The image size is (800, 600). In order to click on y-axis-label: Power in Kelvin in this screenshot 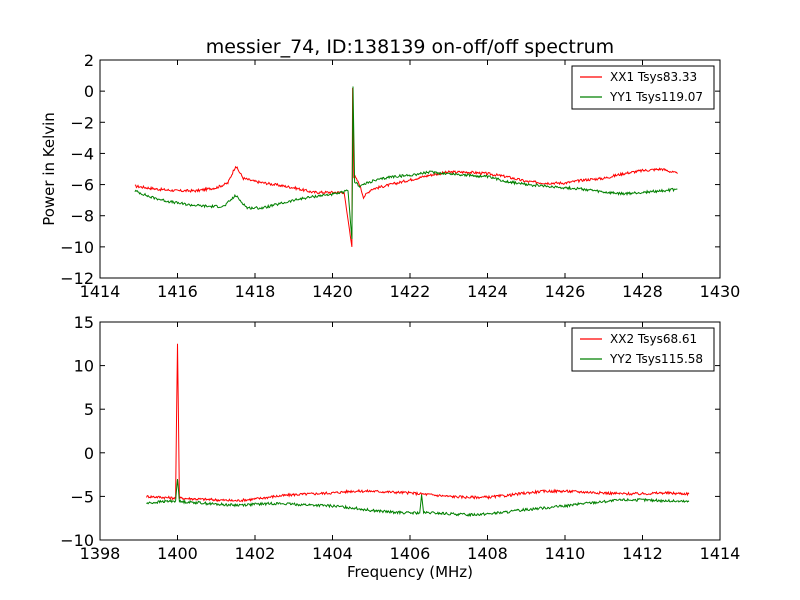, I will do `click(49, 169)`.